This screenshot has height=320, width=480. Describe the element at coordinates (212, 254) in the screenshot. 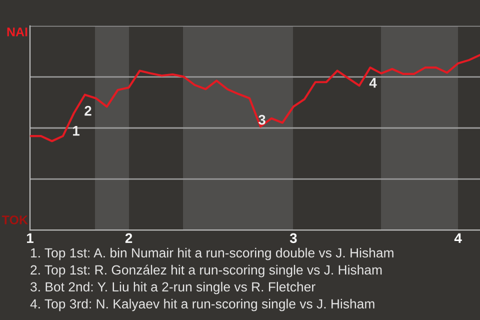

I see `text: 1. Top 1st: A. bin Numair hit a run-scoring double vs J. Hisham` at that location.